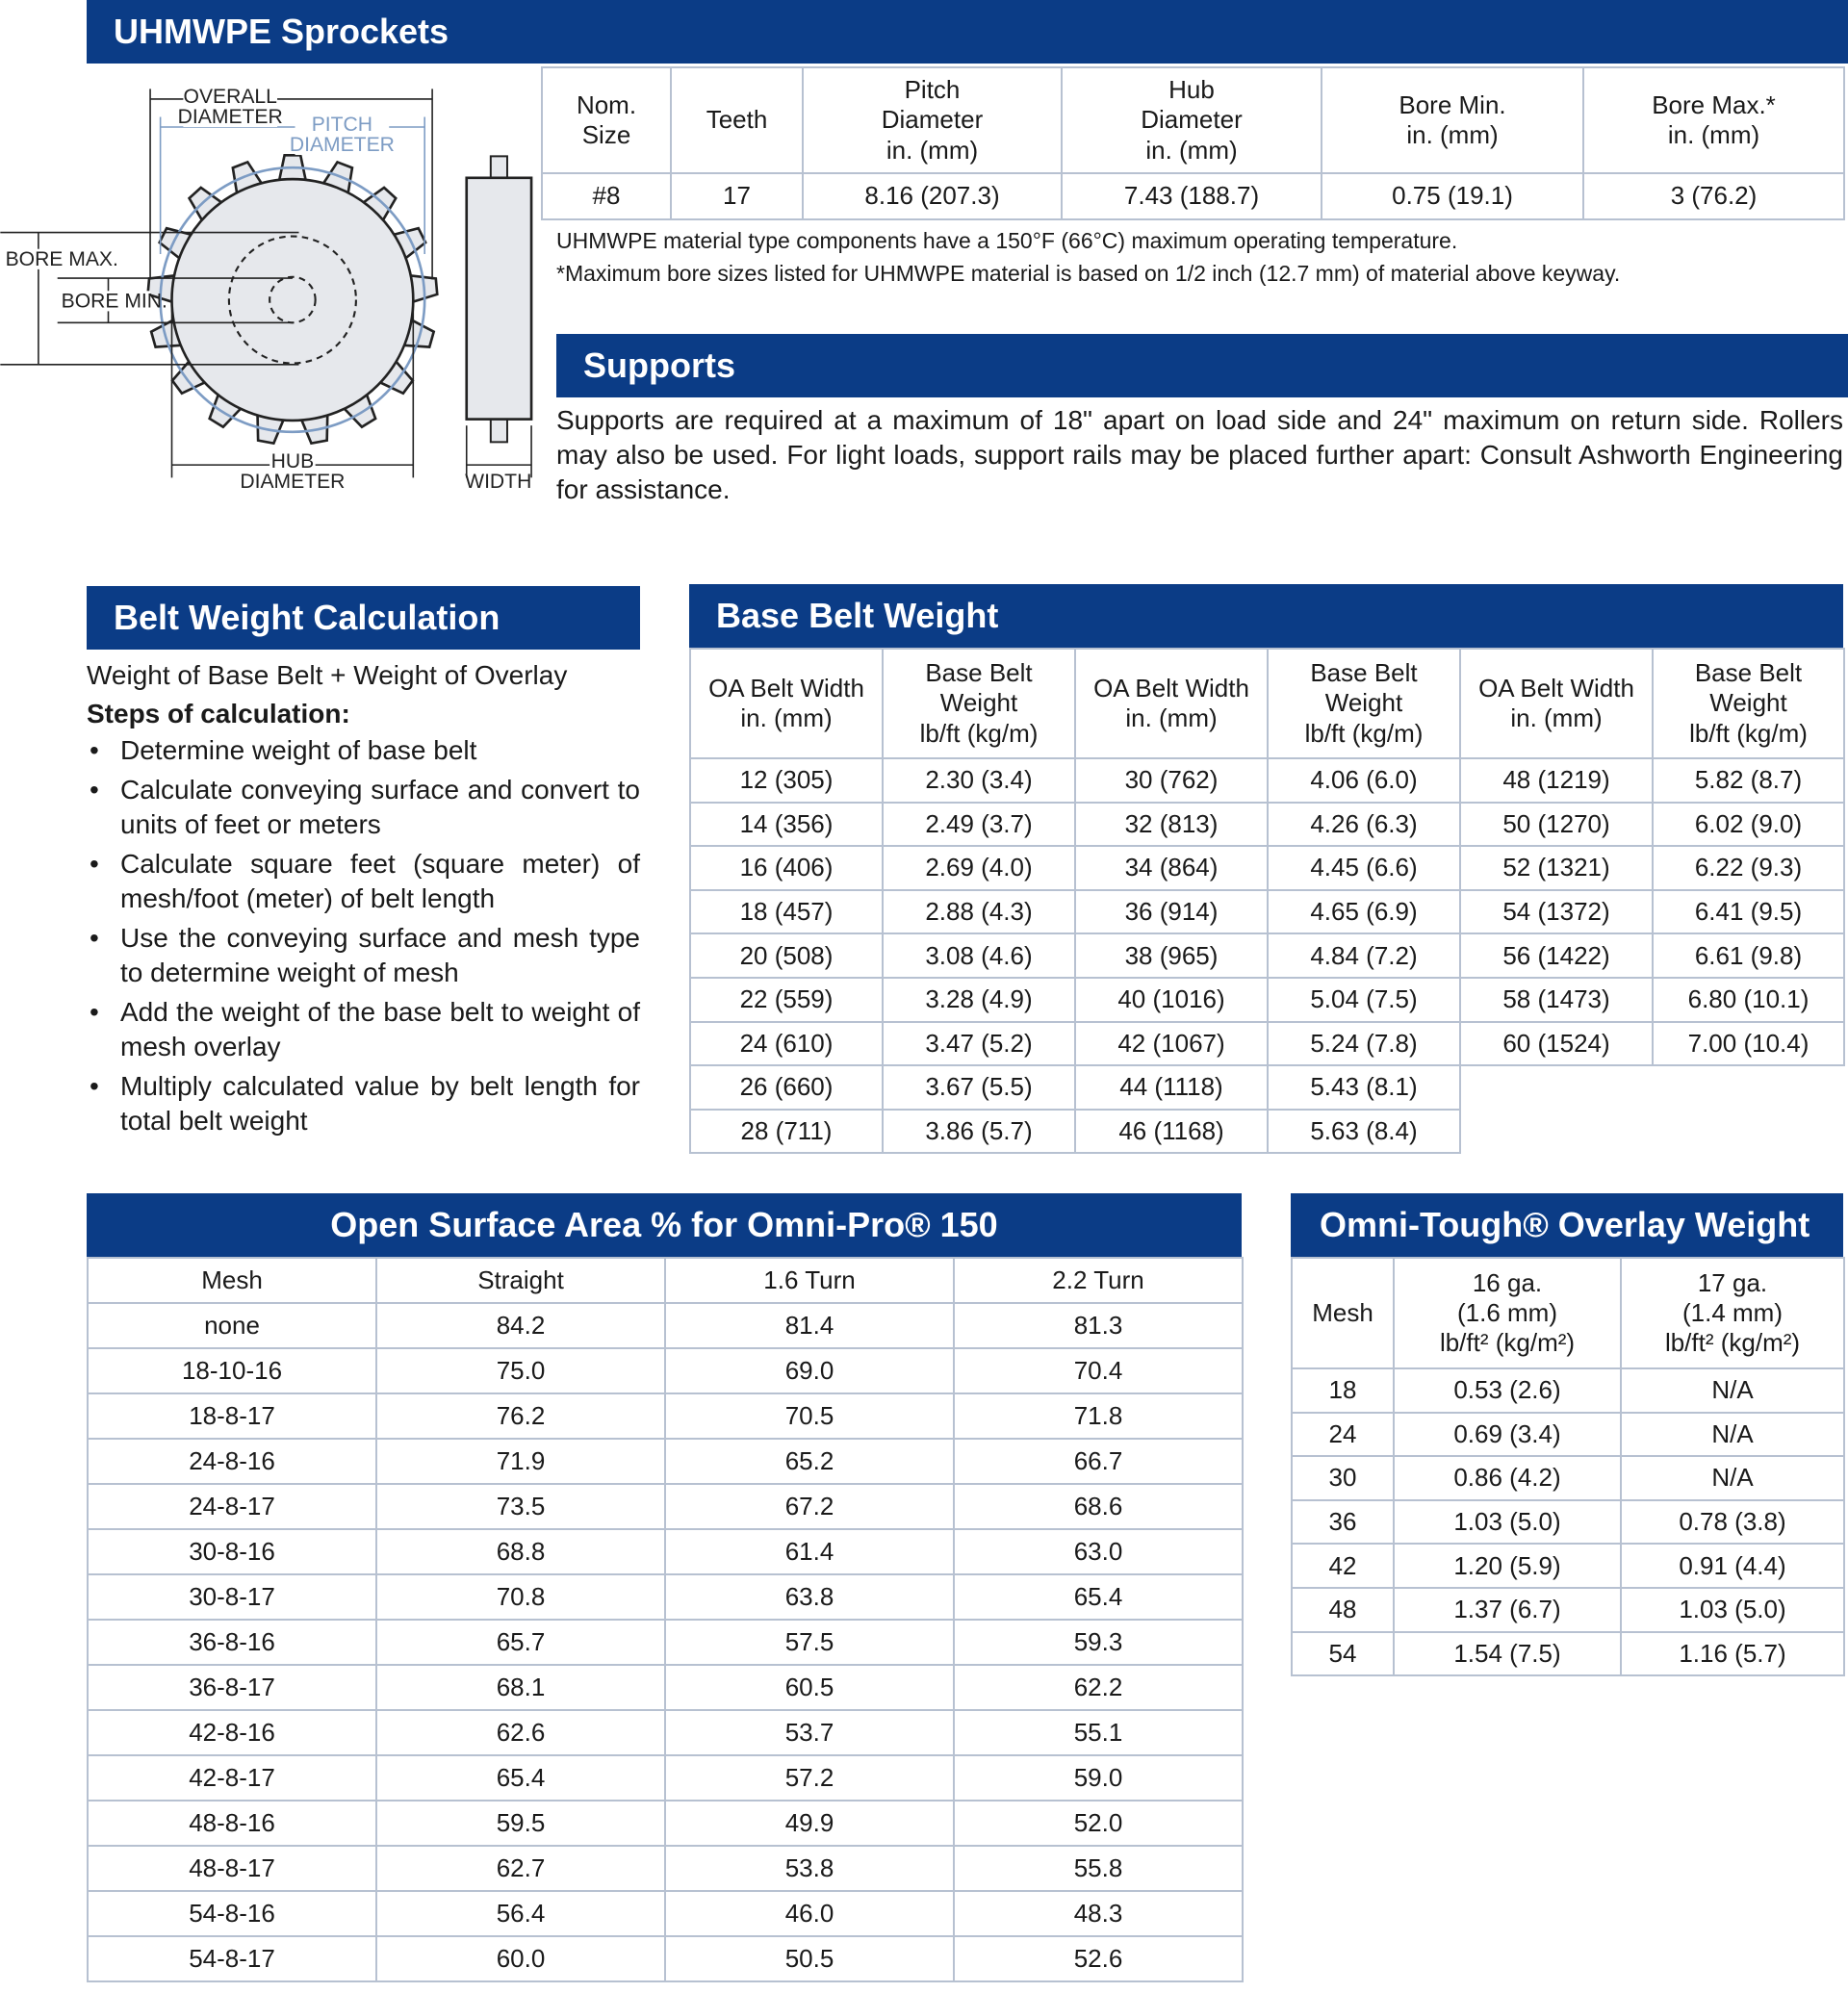 This screenshot has width=1848, height=1993. I want to click on table-cell: 52 (1321), so click(1556, 868).